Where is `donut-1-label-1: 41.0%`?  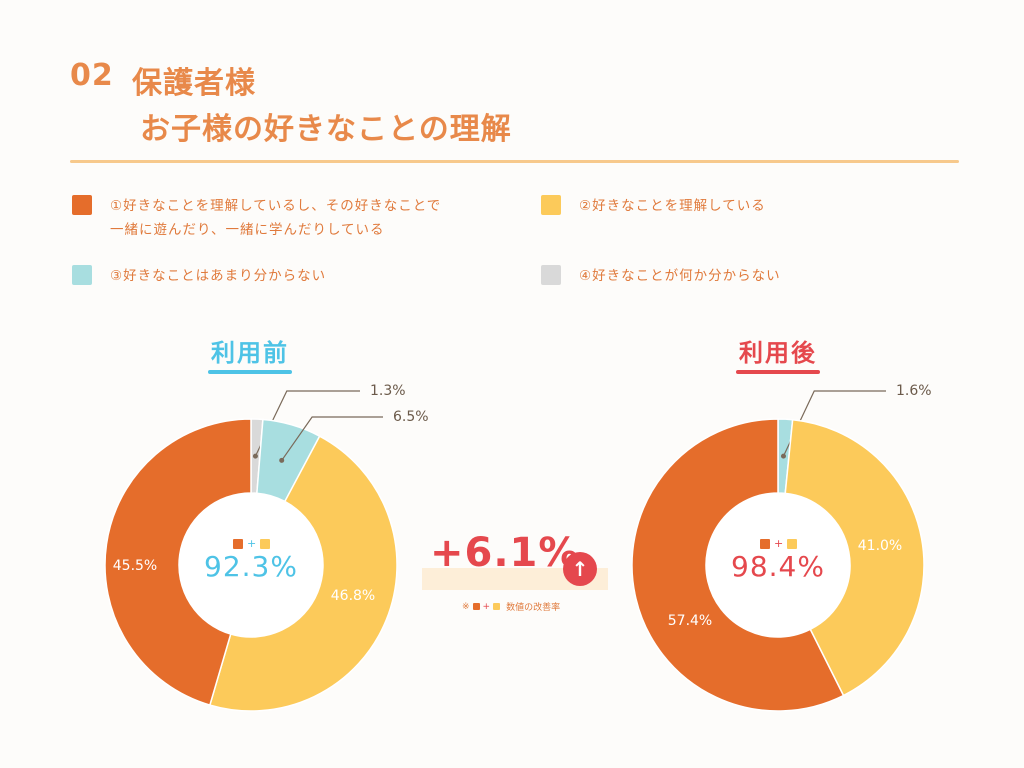 donut-1-label-1: 41.0% is located at coordinates (880, 546).